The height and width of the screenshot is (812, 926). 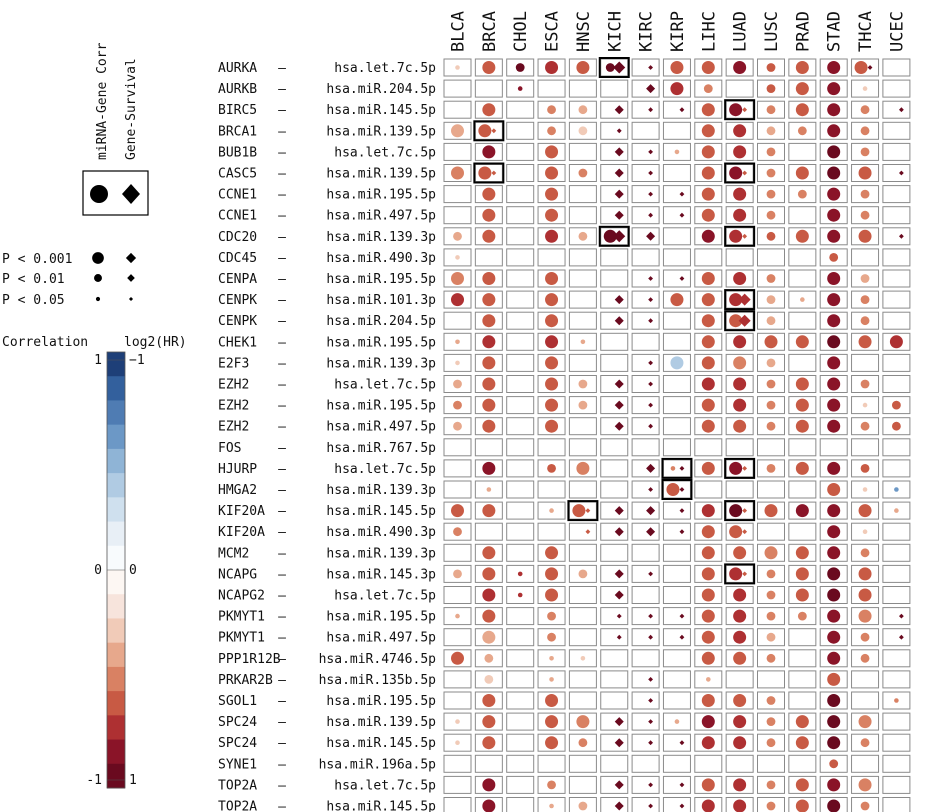 I want to click on column-header-luad: LUAD, so click(x=741, y=31).